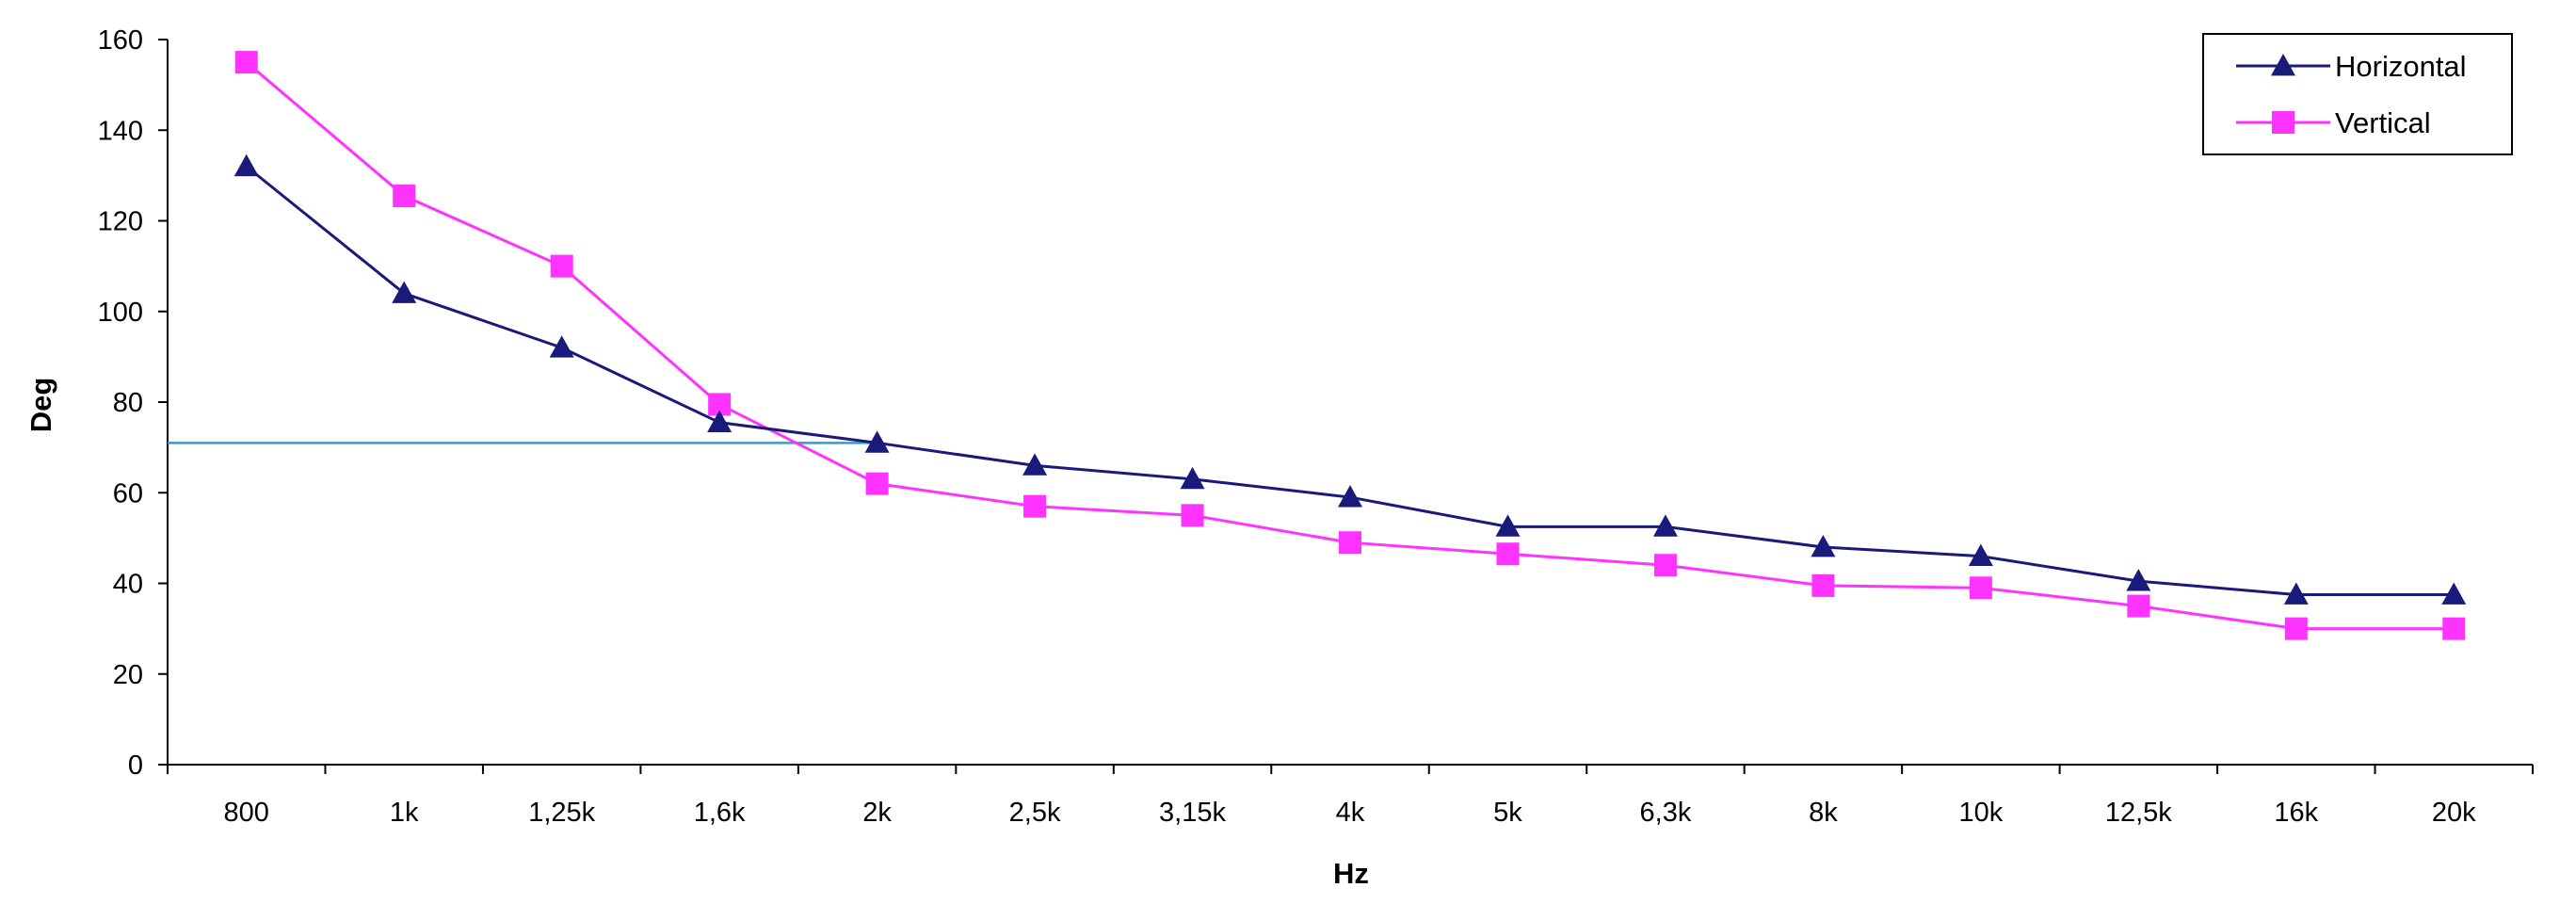  I want to click on y-tick-label: 160, so click(120, 40).